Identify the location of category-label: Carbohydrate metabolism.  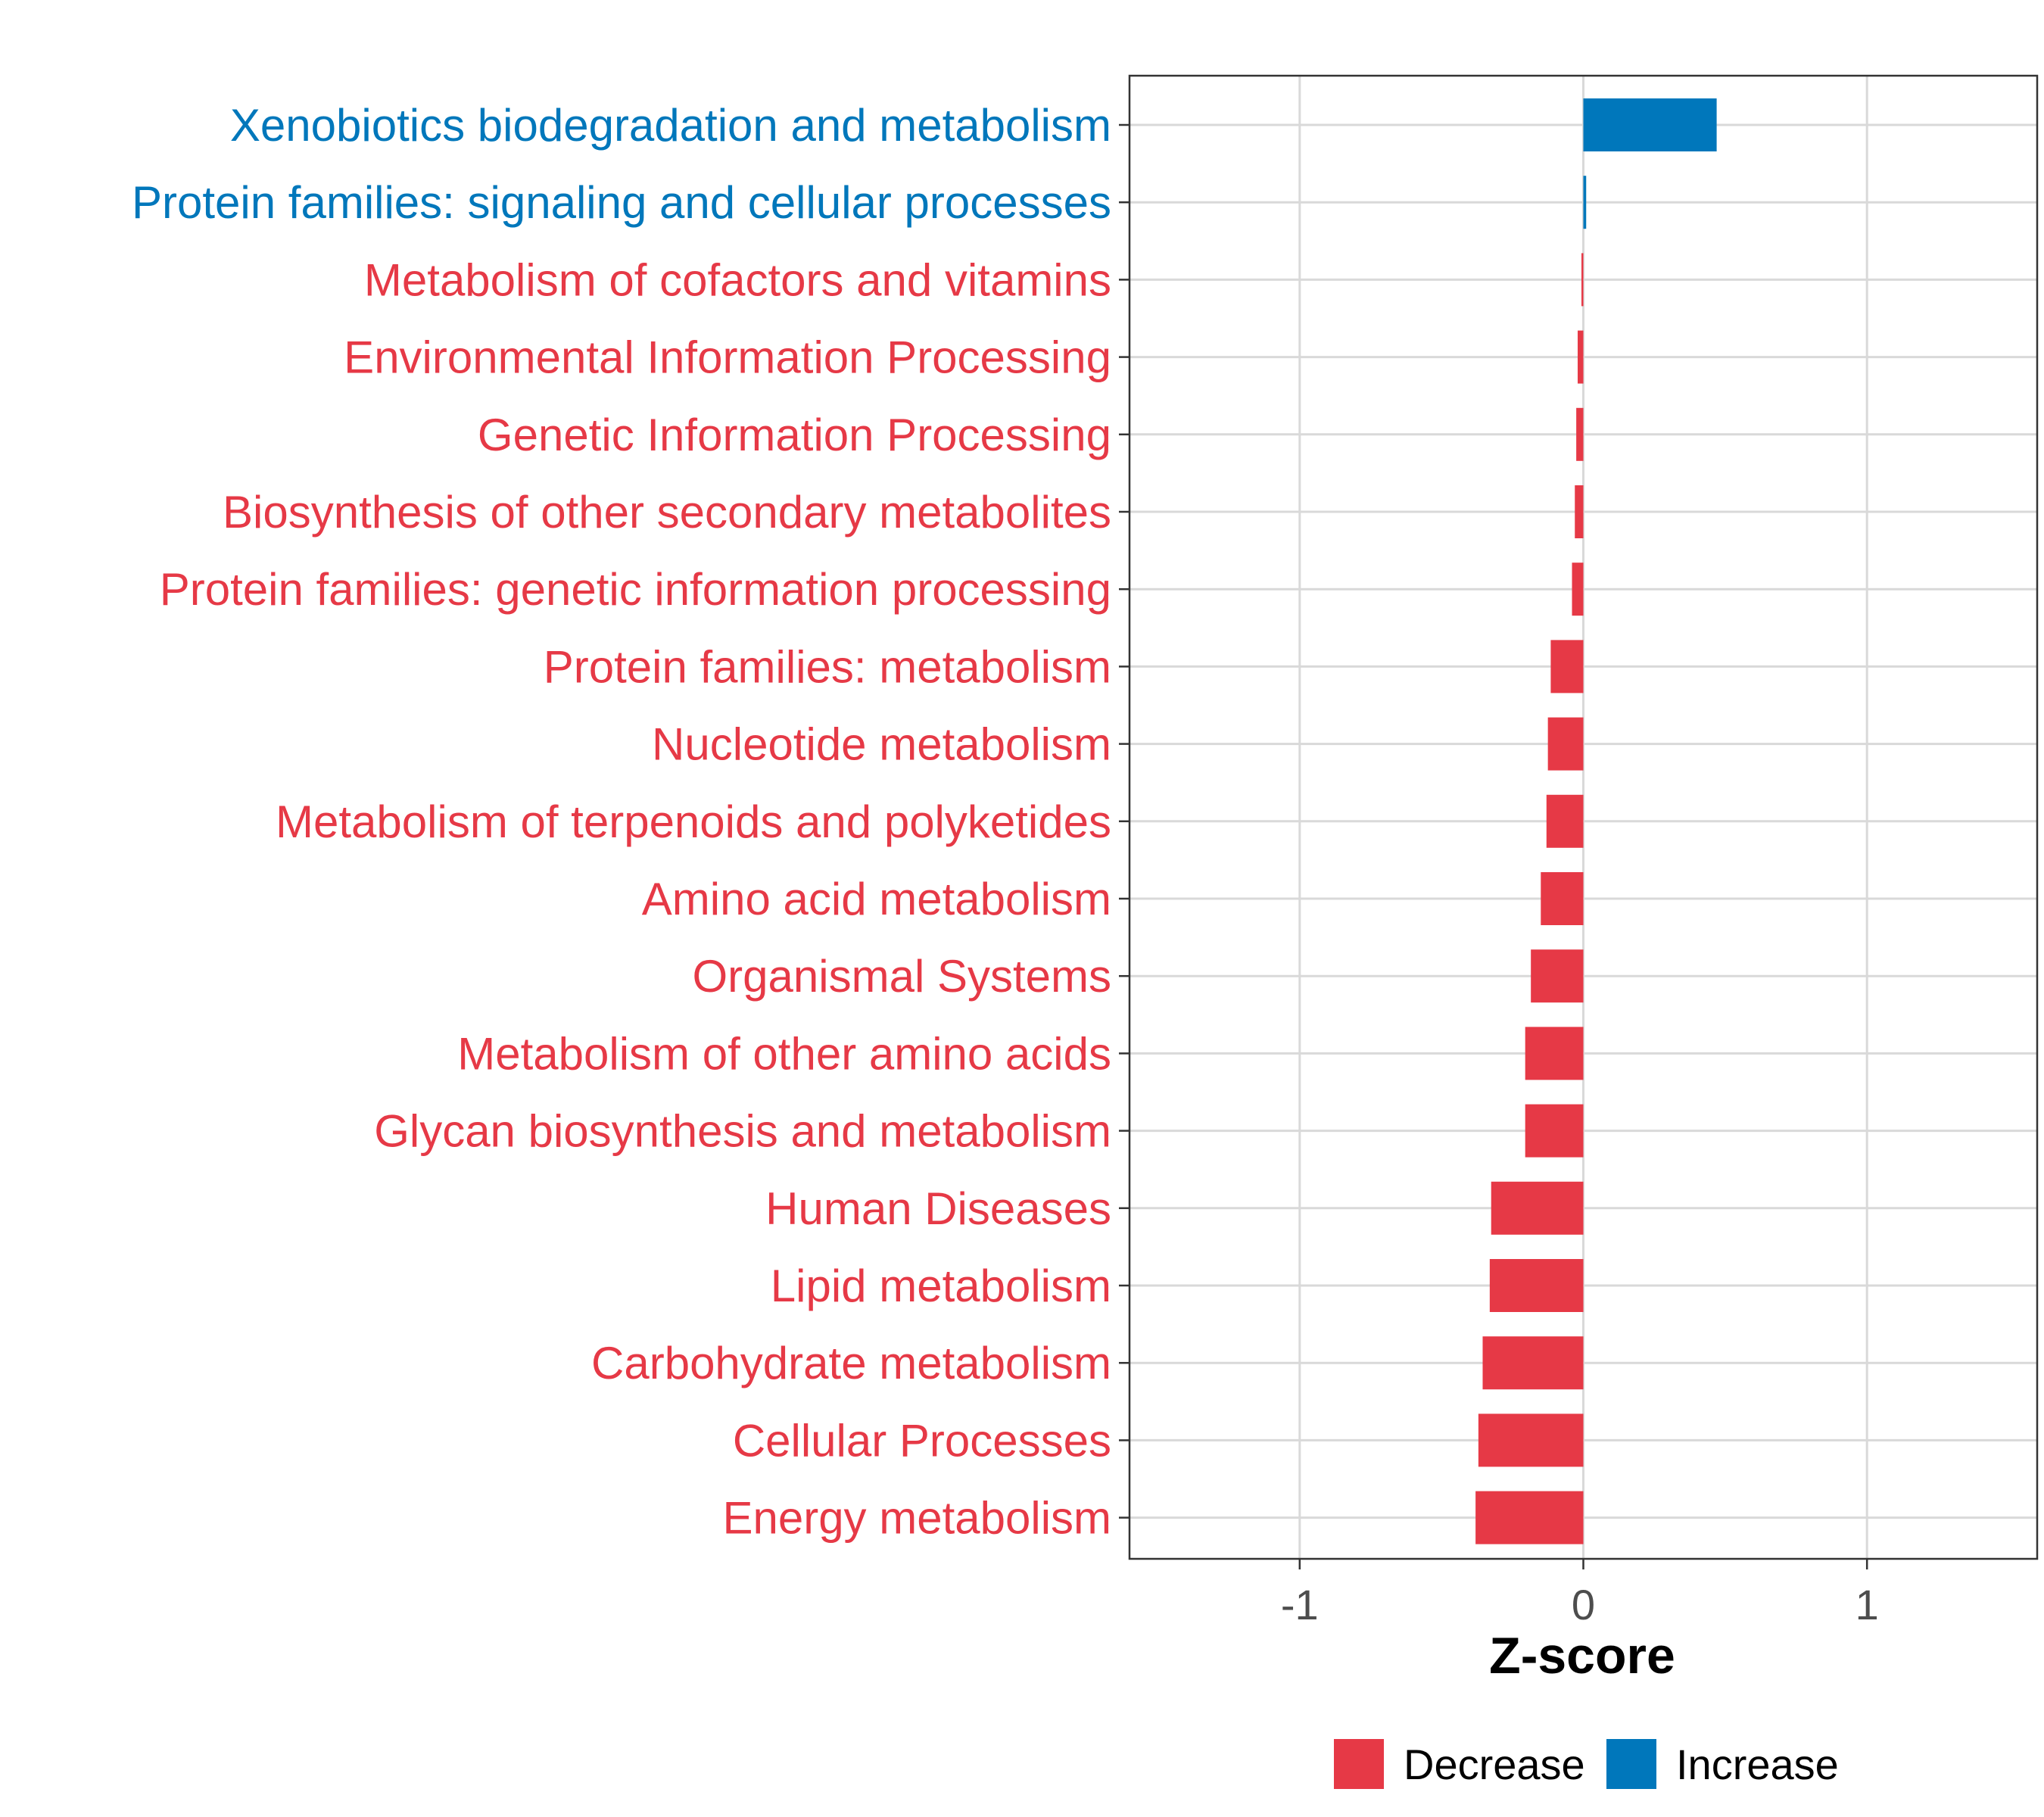
(851, 1363).